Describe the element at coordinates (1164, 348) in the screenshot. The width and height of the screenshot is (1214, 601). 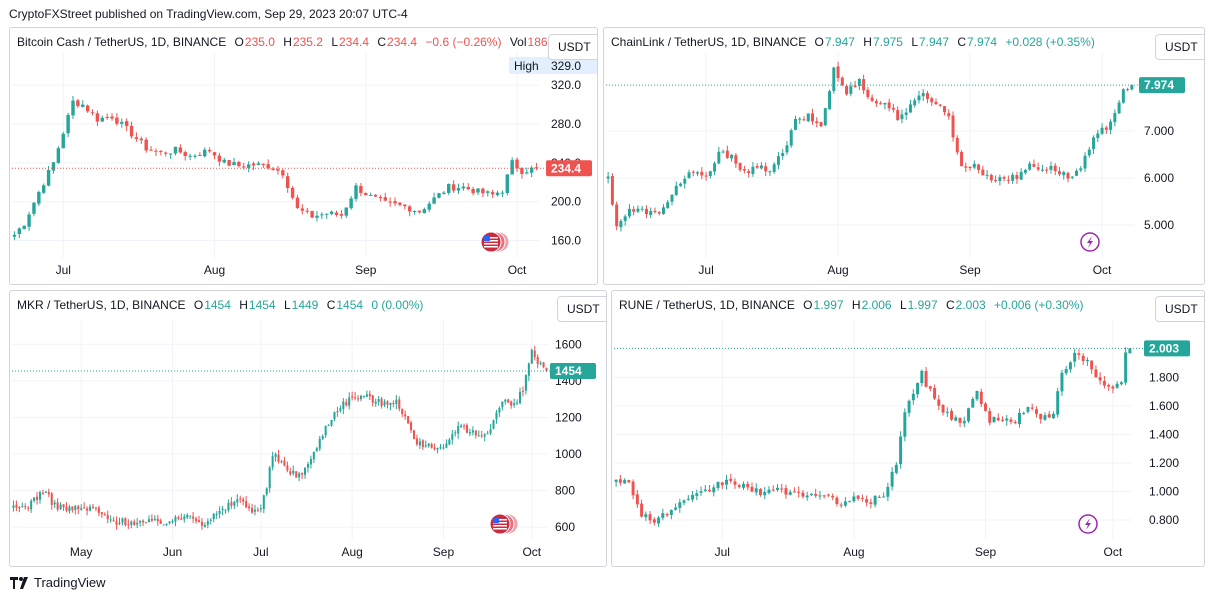
I see `last-price-label: 2.003` at that location.